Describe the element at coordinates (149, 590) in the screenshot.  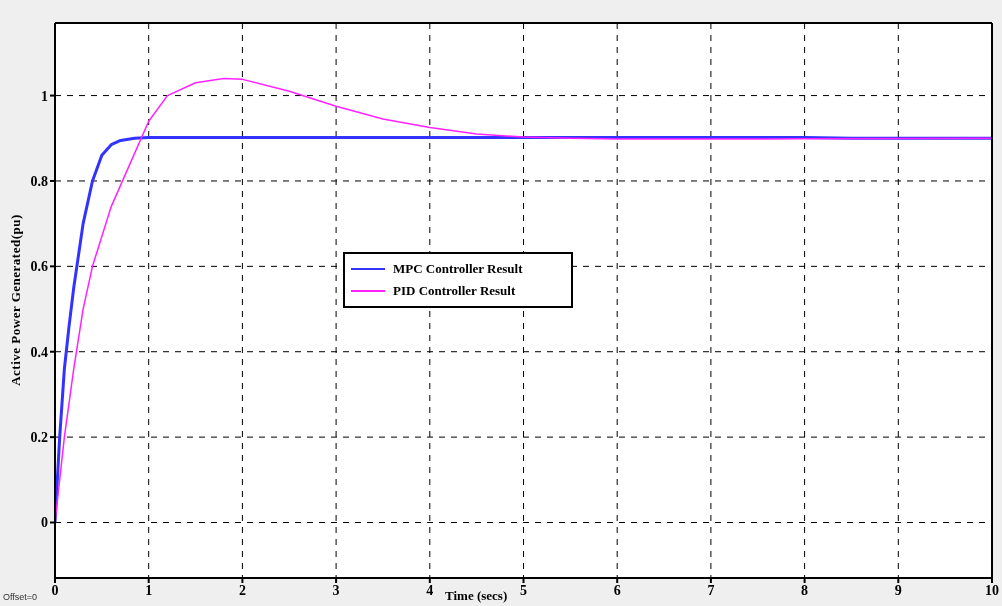
I see `x-tick-label: 1` at that location.